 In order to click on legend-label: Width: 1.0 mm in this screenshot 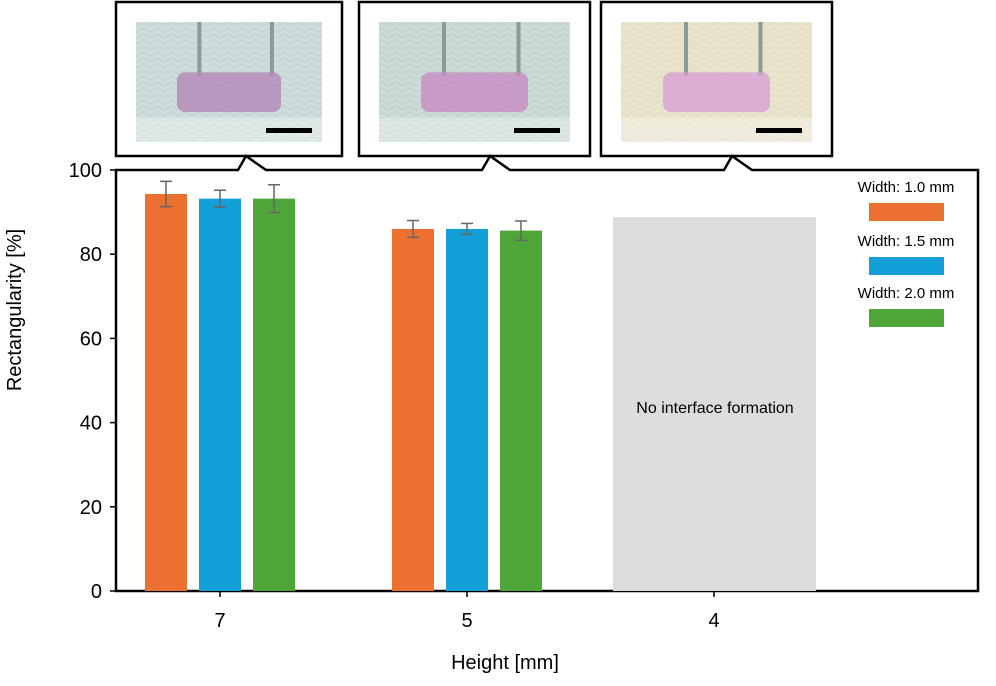, I will do `click(906, 187)`.